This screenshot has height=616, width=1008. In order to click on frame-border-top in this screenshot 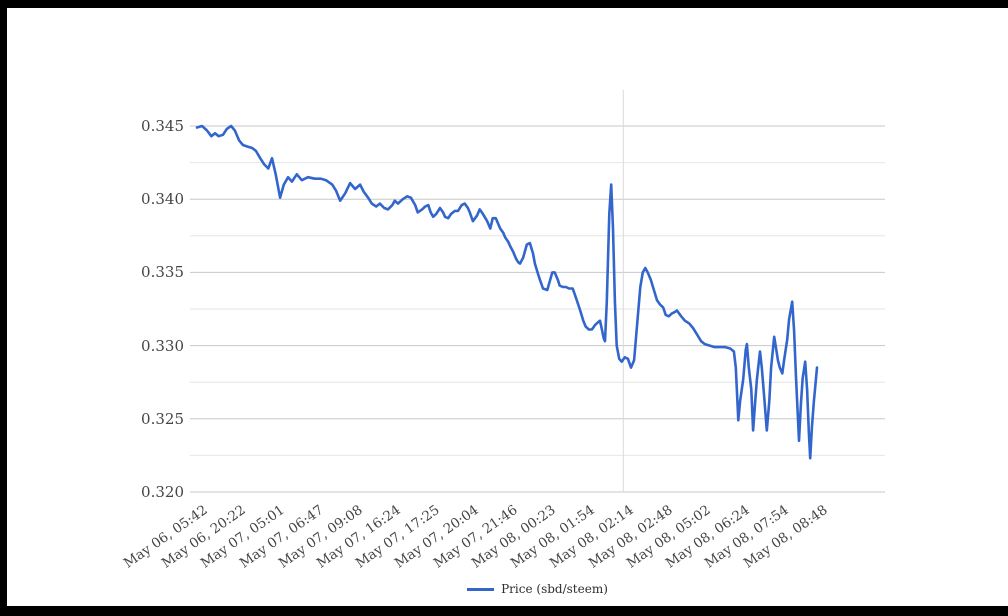, I will do `click(504, 4)`.